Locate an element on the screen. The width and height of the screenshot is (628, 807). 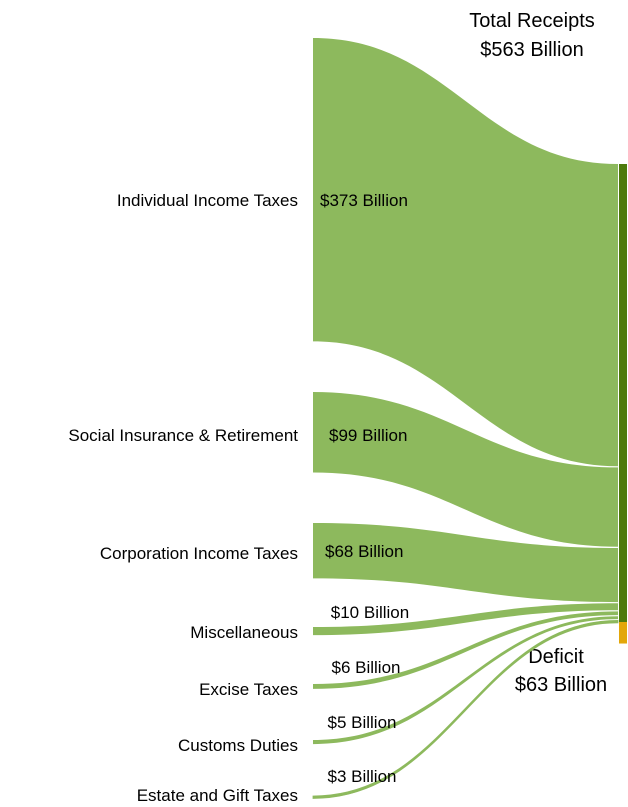
total-receipts-bar is located at coordinates (623, 393).